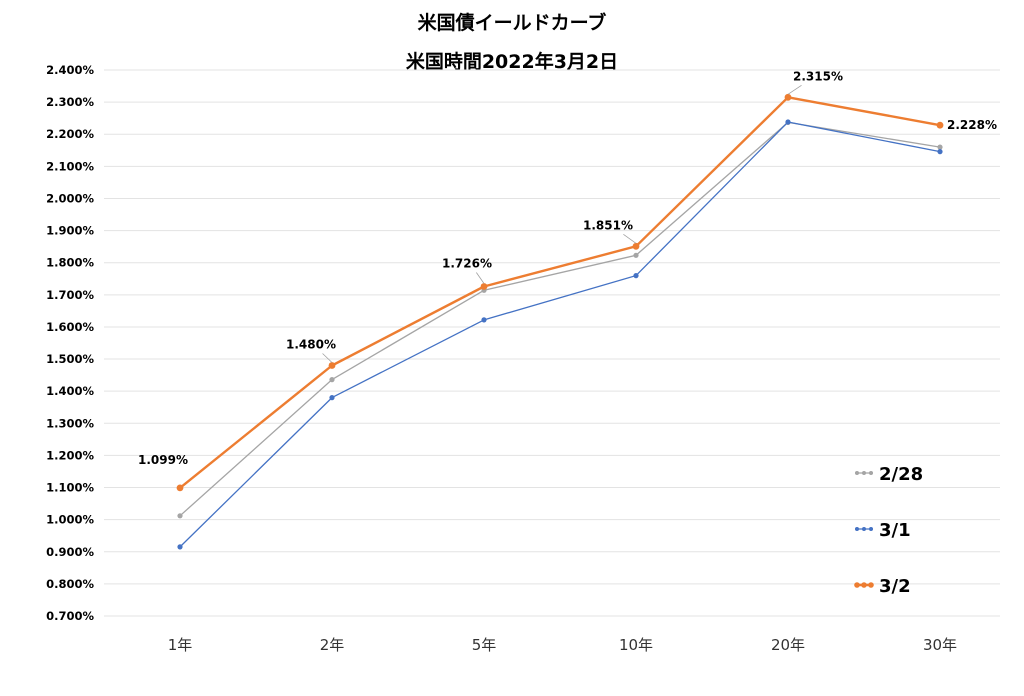 The height and width of the screenshot is (696, 1024). Describe the element at coordinates (70, 552) in the screenshot. I see `y-tick-label: 0.900%` at that location.